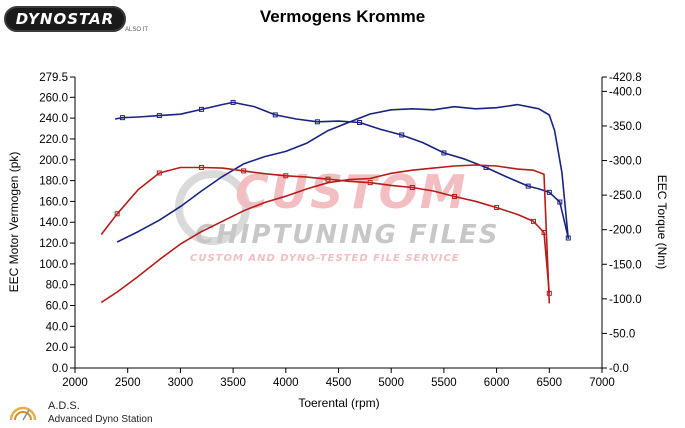 This screenshot has height=428, width=685. Describe the element at coordinates (550, 383) in the screenshot. I see `x-tick-label: 6500` at that location.